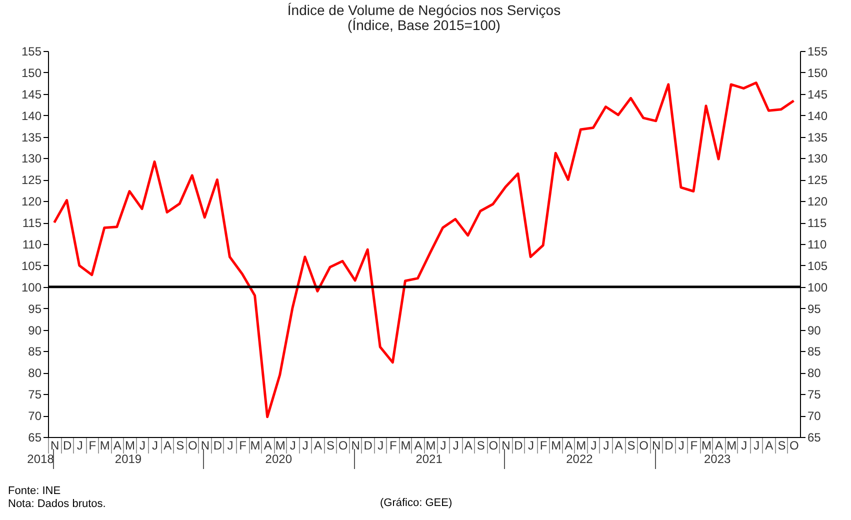  Describe the element at coordinates (128, 459) in the screenshot. I see `text: 2019` at that location.